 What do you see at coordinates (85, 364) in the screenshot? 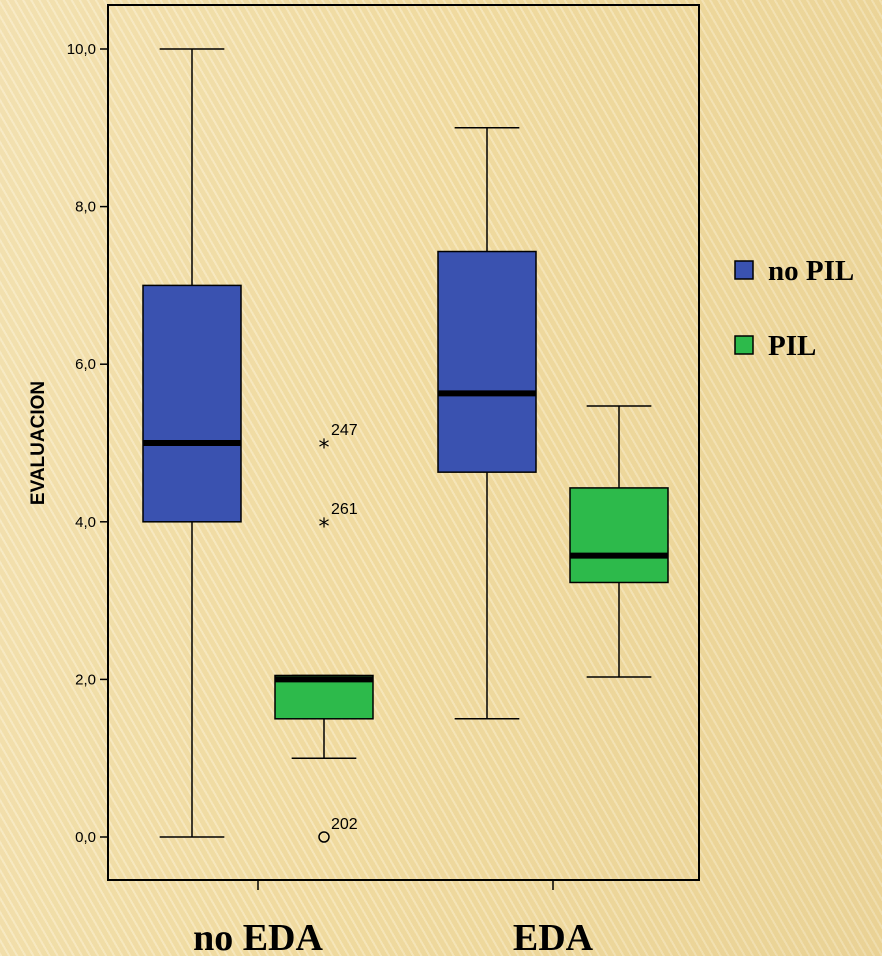
I see `y-tick-label: 6,0` at bounding box center [85, 364].